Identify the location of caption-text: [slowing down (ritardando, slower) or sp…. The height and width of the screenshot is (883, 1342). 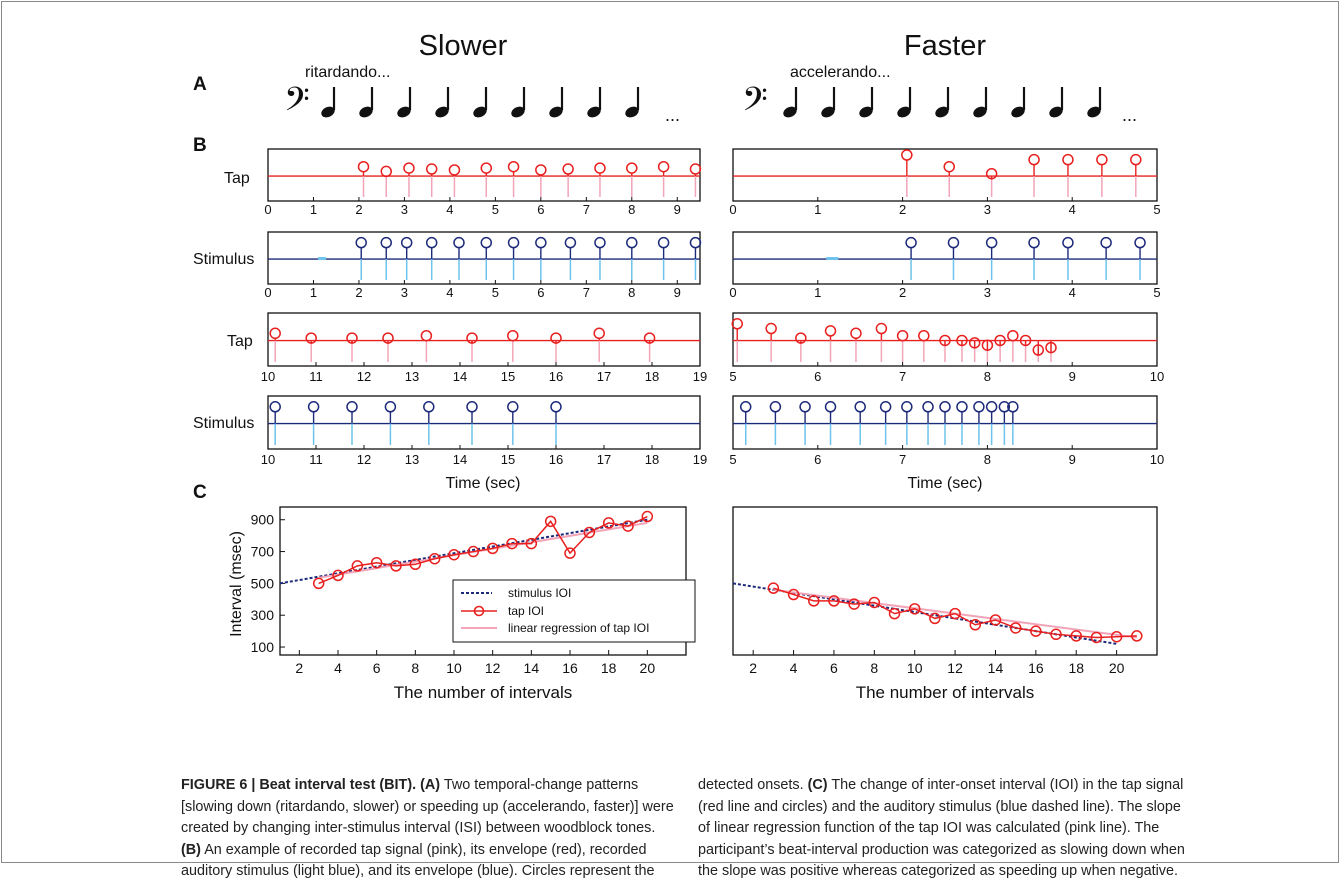
(427, 806).